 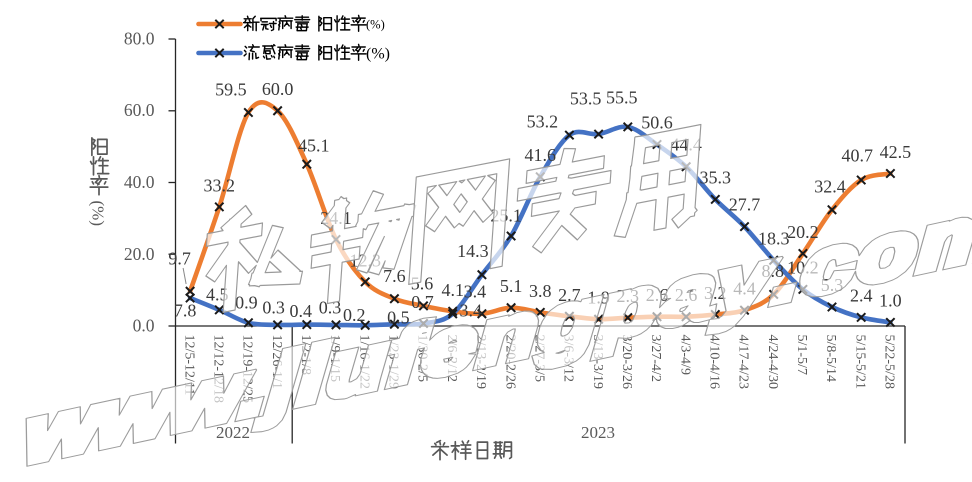 I want to click on svg-text: 2.7, so click(x=569, y=295).